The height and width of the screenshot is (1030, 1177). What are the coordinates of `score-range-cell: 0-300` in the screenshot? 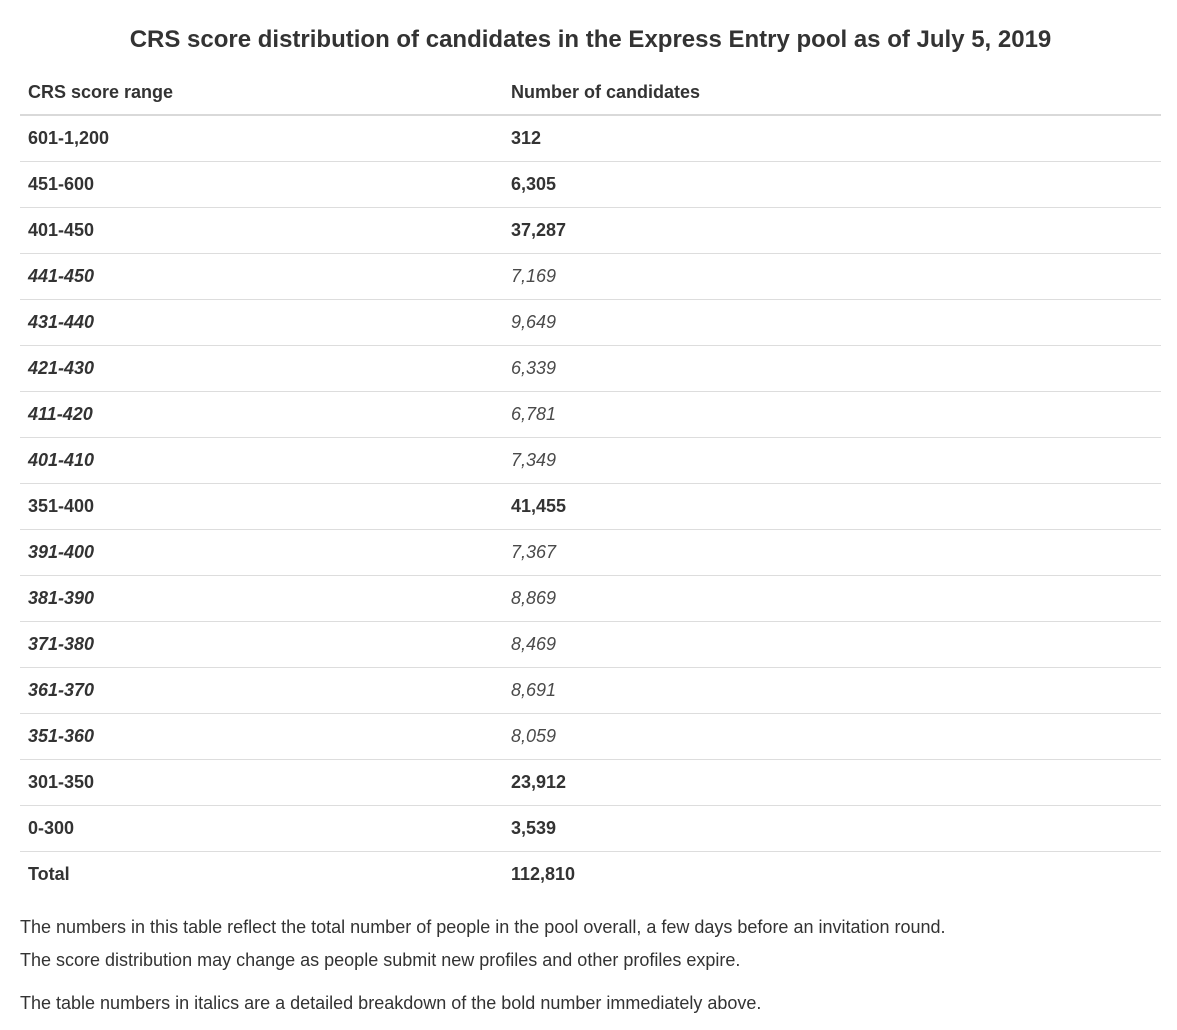 It's located at (261, 828).